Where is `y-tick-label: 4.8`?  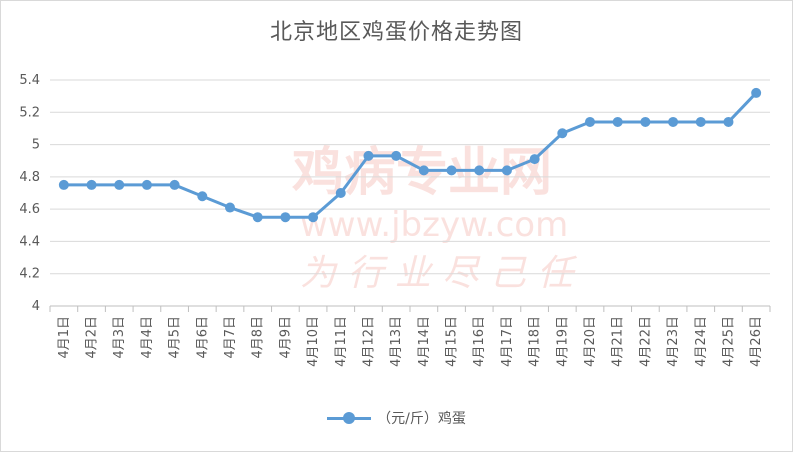
y-tick-label: 4.8 is located at coordinates (29, 177).